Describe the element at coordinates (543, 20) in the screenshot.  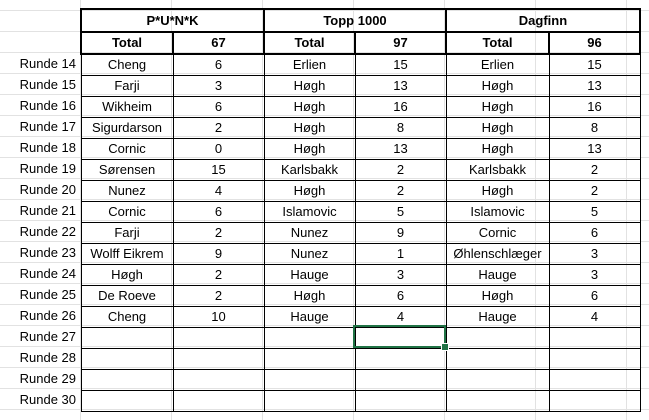
I see `team-name: Dagfinn` at that location.